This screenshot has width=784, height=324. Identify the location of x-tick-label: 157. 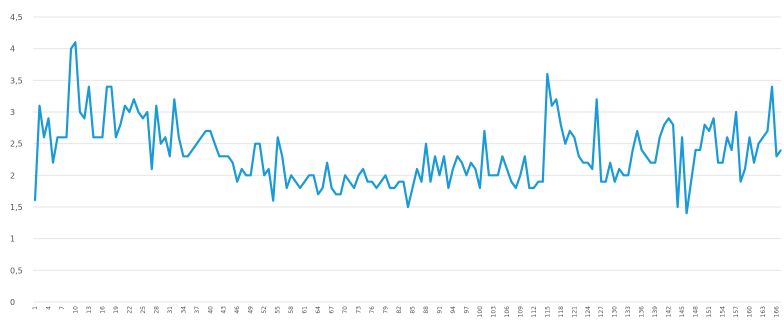
(736, 312).